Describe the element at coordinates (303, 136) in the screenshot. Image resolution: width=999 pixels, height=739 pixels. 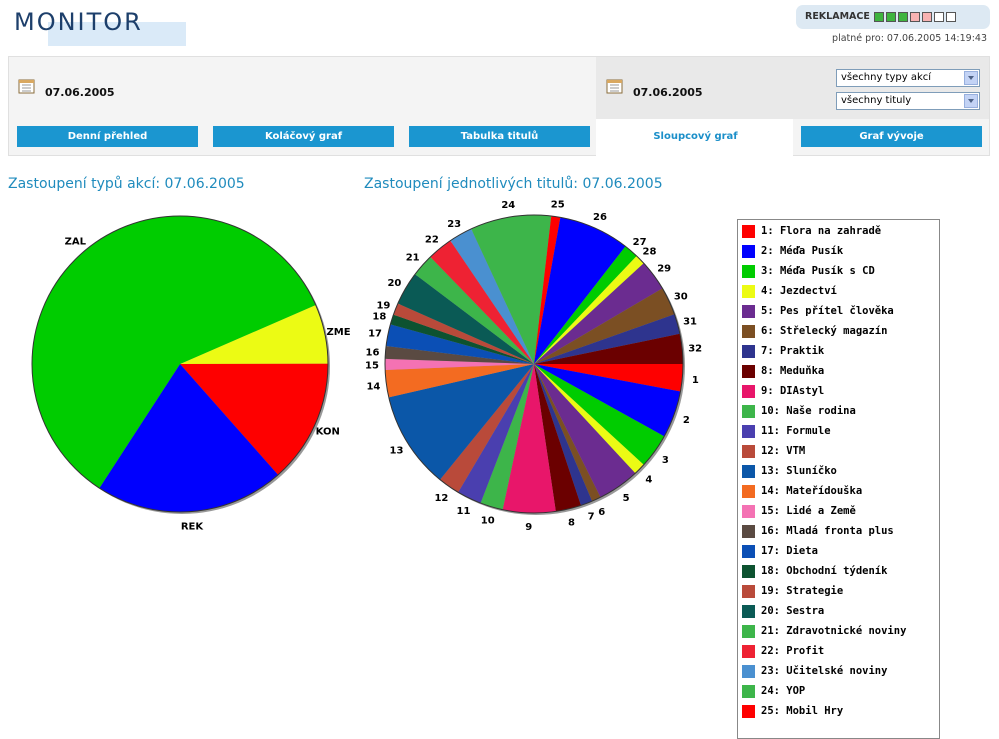
I see `tab-kolacovy-graf: Koláčový graf` at that location.